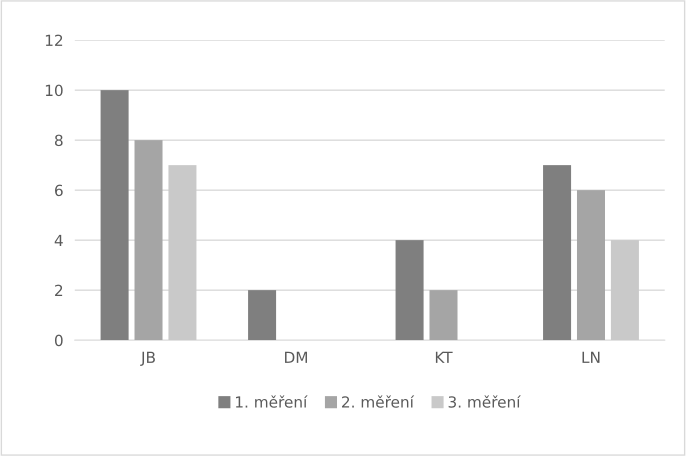 The width and height of the screenshot is (686, 456). I want to click on y-tick-label: 6, so click(59, 190).